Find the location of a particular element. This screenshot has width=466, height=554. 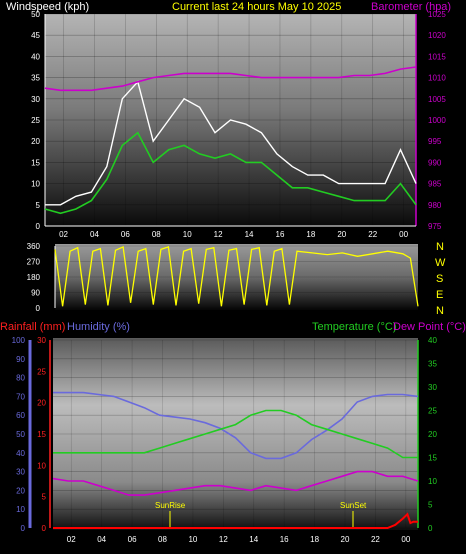

wind-x-tick: 08 is located at coordinates (156, 234).